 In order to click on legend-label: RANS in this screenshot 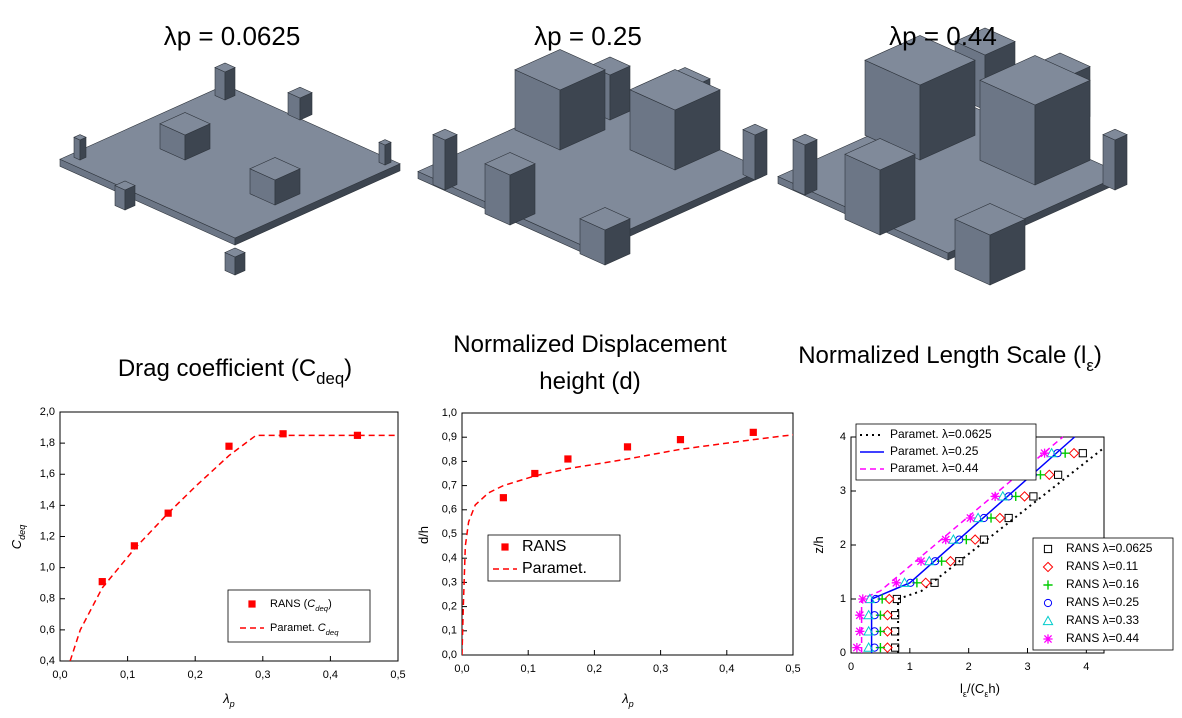, I will do `click(544, 546)`.